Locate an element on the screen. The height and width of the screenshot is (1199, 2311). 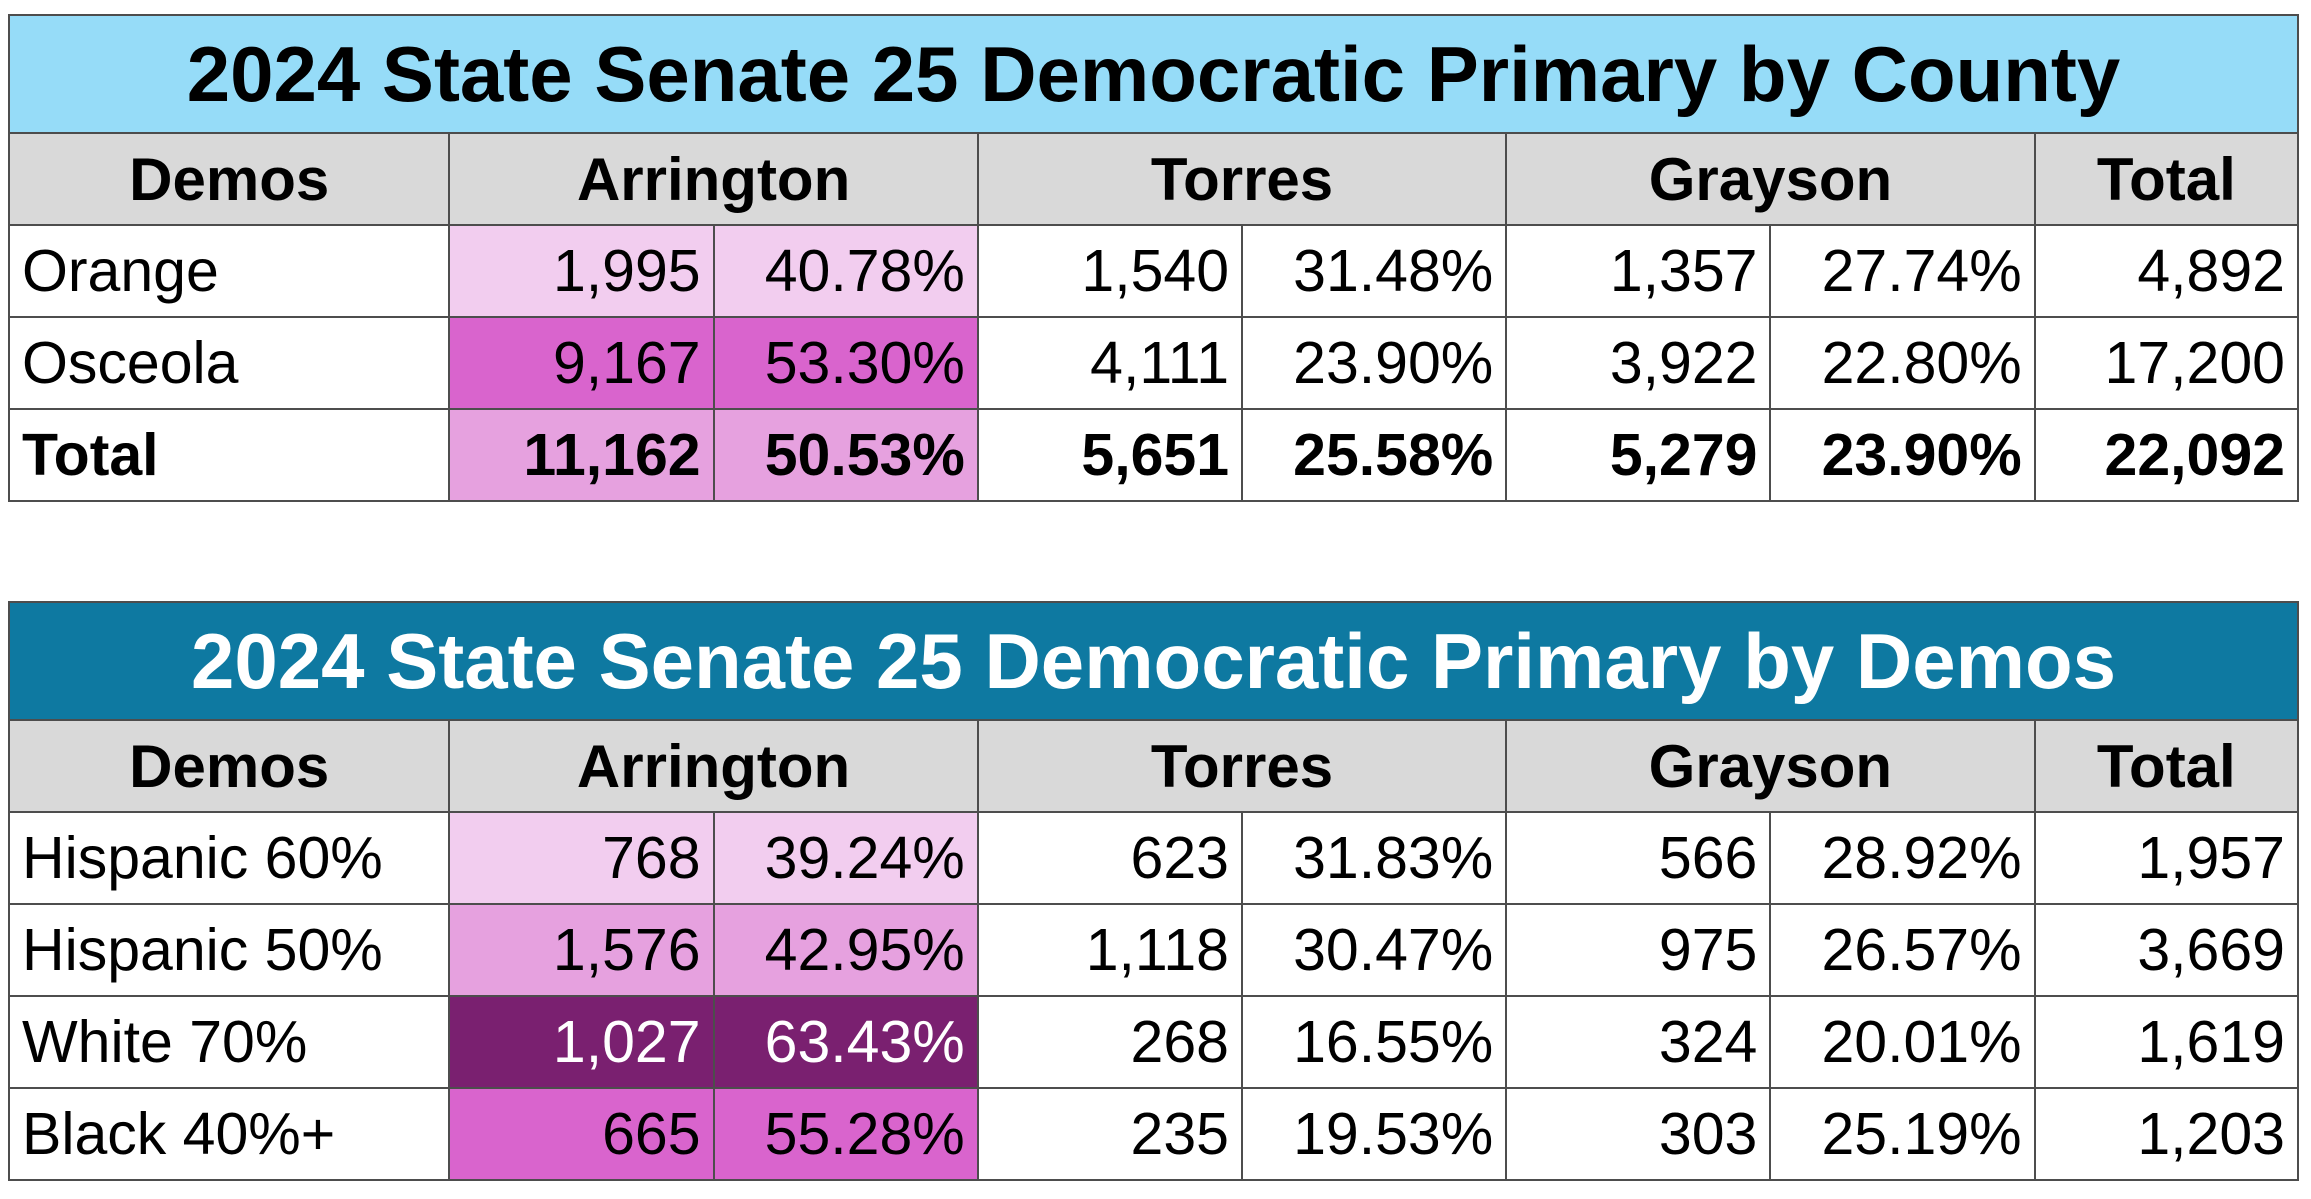
arrington-pct: 55.28% is located at coordinates (845, 1134).